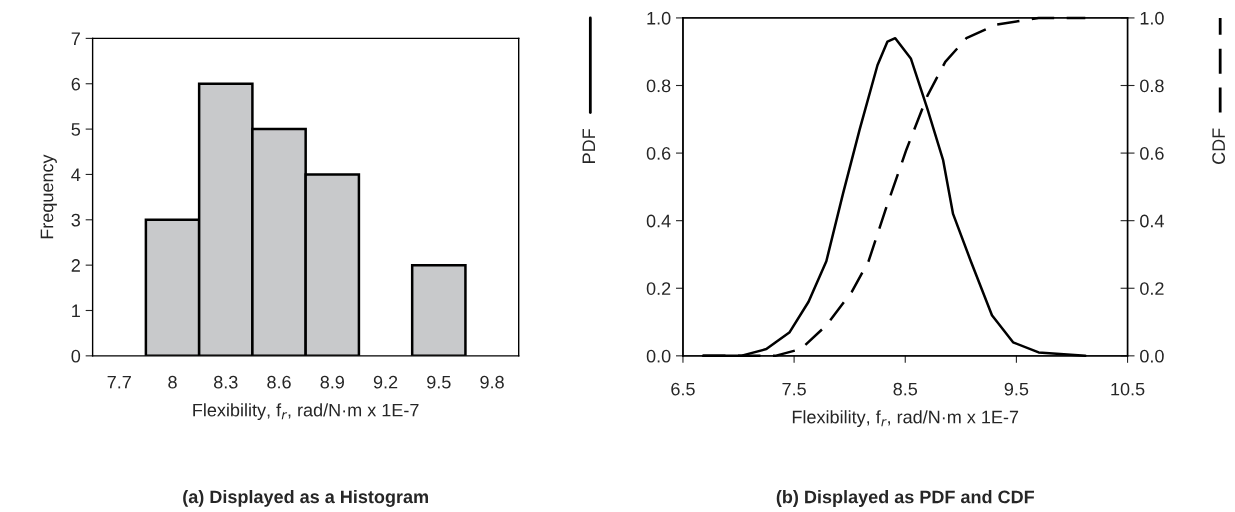 The width and height of the screenshot is (1235, 512). What do you see at coordinates (305, 498) in the screenshot?
I see `text: (a) Displayed as a Histogram` at bounding box center [305, 498].